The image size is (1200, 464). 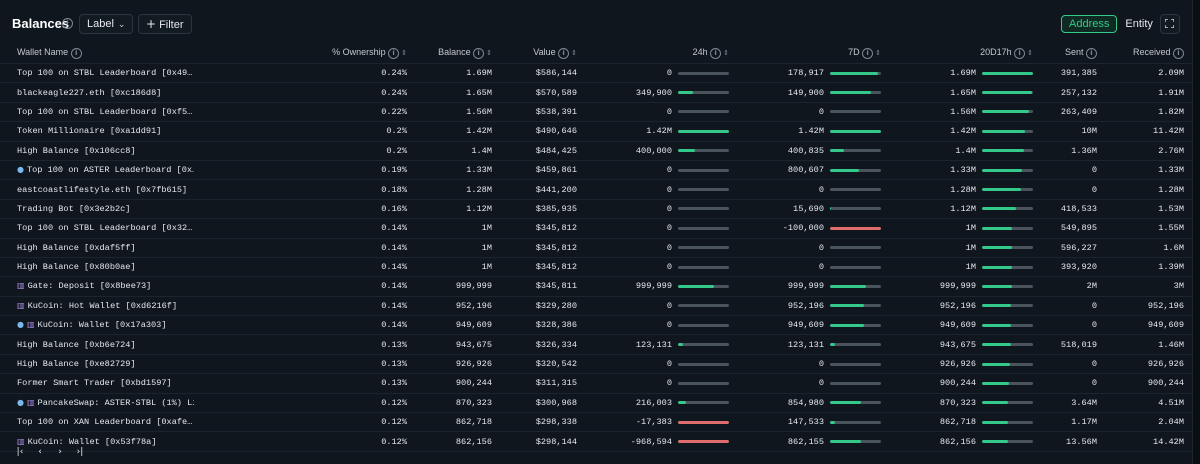 I want to click on wallet-name-cell: ▥ Gate: Deposit [0x8bee73], so click(x=97, y=286).